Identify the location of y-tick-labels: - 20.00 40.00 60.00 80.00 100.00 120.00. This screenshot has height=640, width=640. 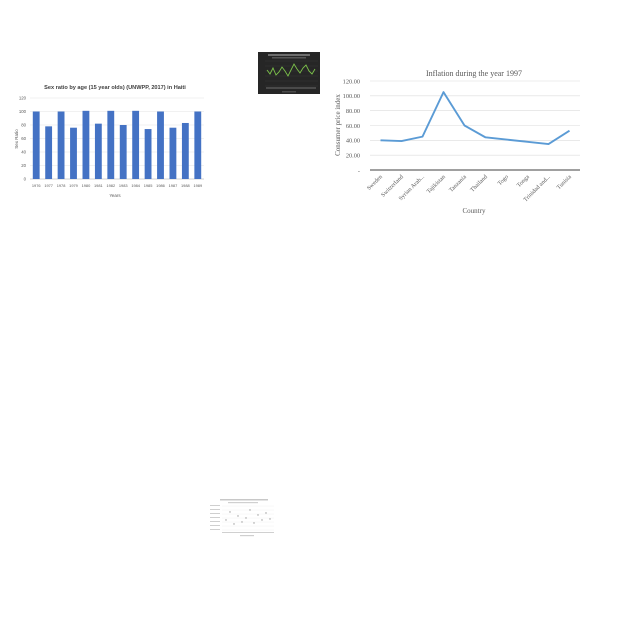
(351, 126).